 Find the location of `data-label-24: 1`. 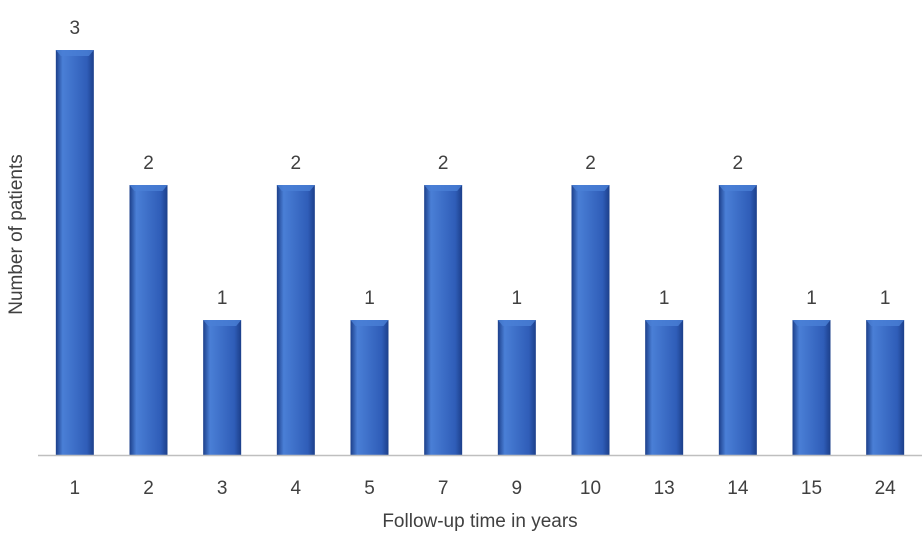

data-label-24: 1 is located at coordinates (885, 298).